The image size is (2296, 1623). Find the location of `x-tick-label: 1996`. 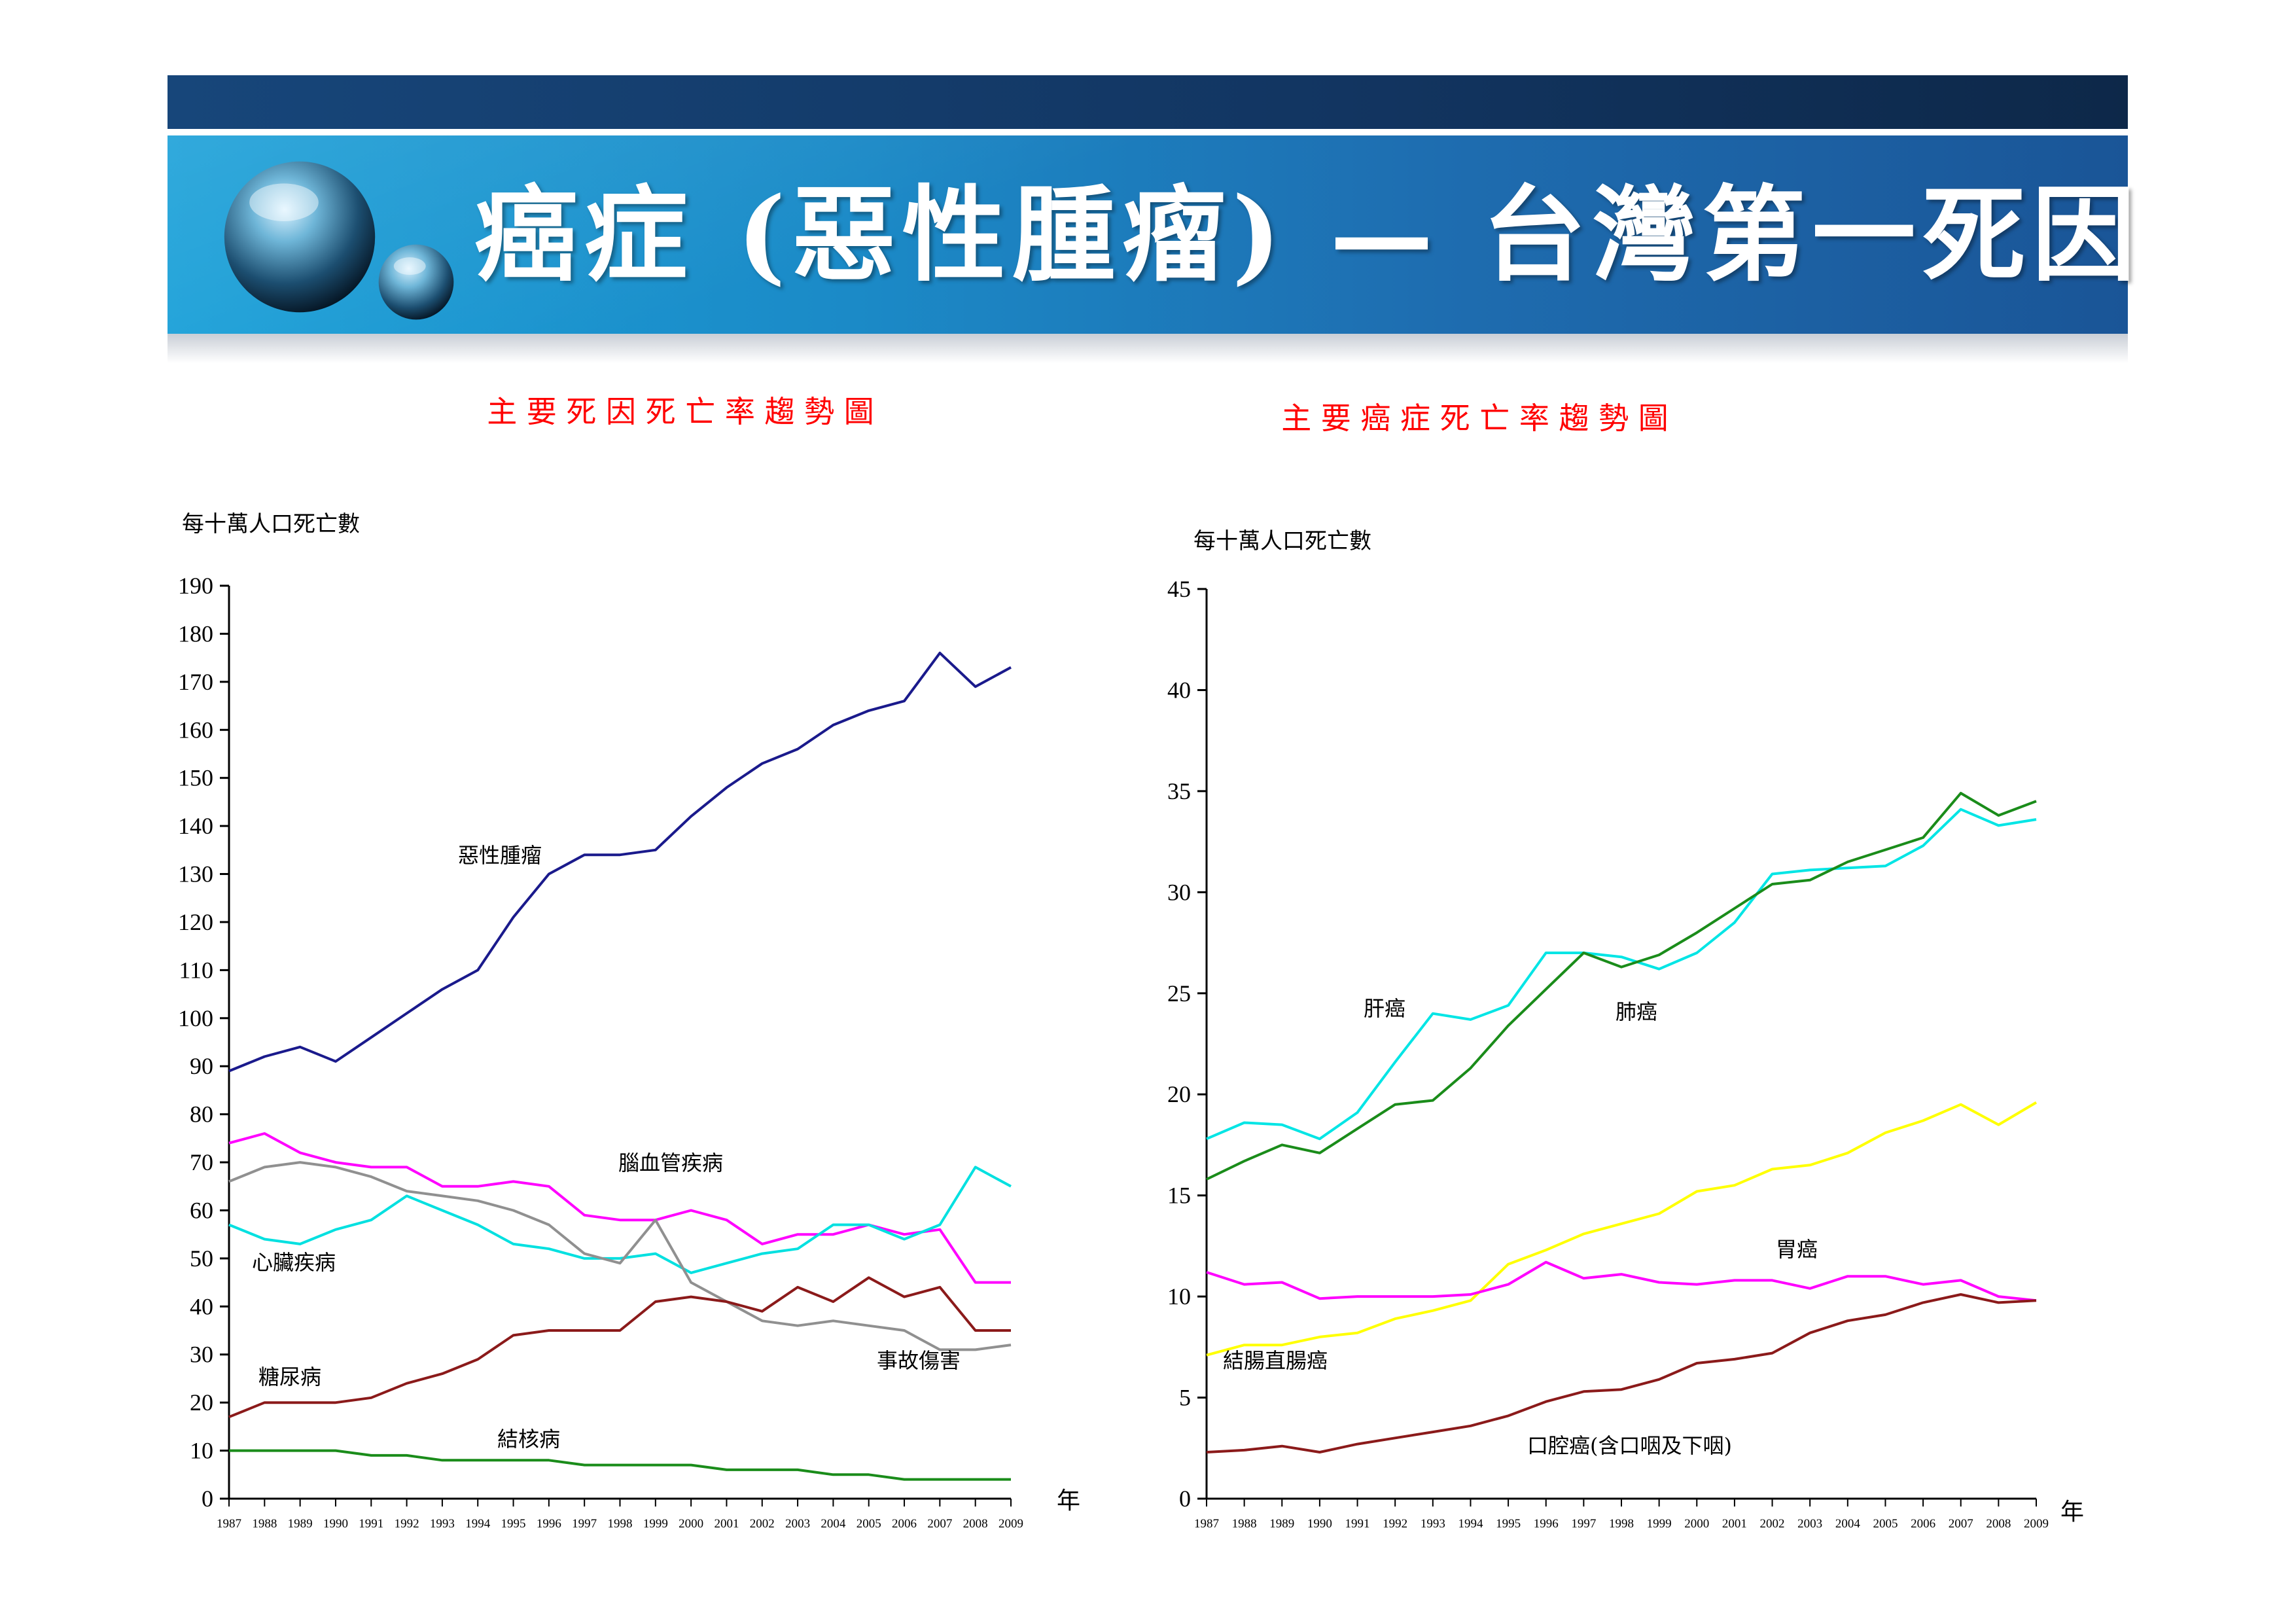

x-tick-label: 1996 is located at coordinates (1547, 1524).